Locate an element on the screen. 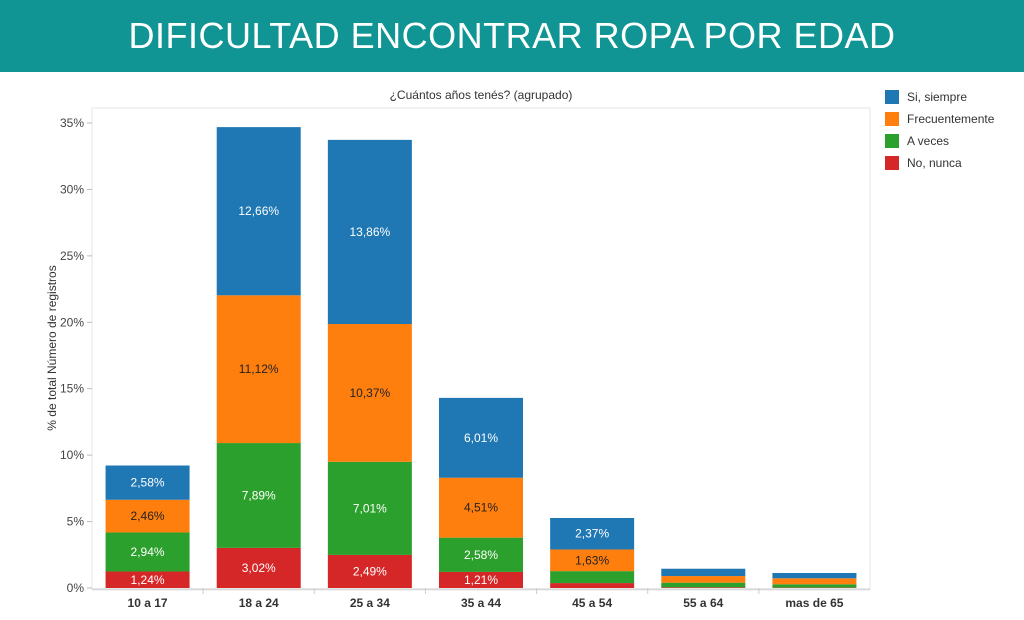 The image size is (1024, 620). data-label: 10,37% is located at coordinates (370, 393).